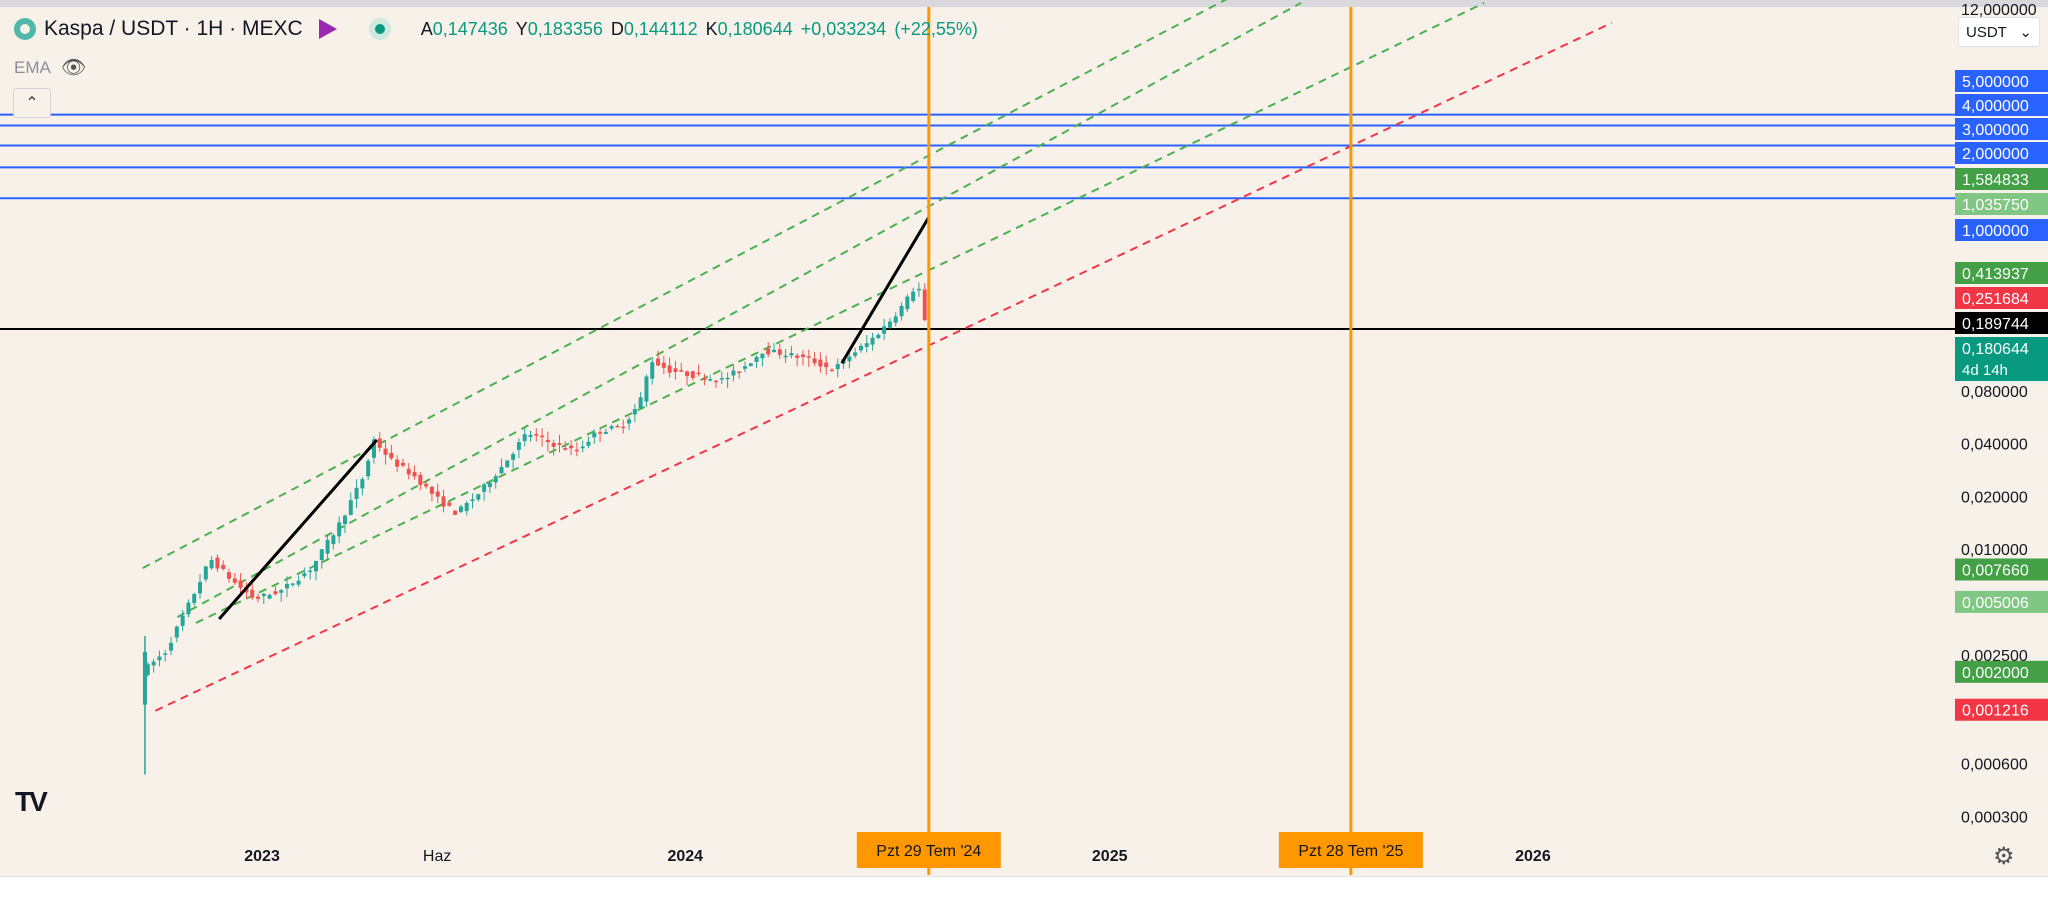  Describe the element at coordinates (32, 67) in the screenshot. I see `indicator-name: EMA` at that location.